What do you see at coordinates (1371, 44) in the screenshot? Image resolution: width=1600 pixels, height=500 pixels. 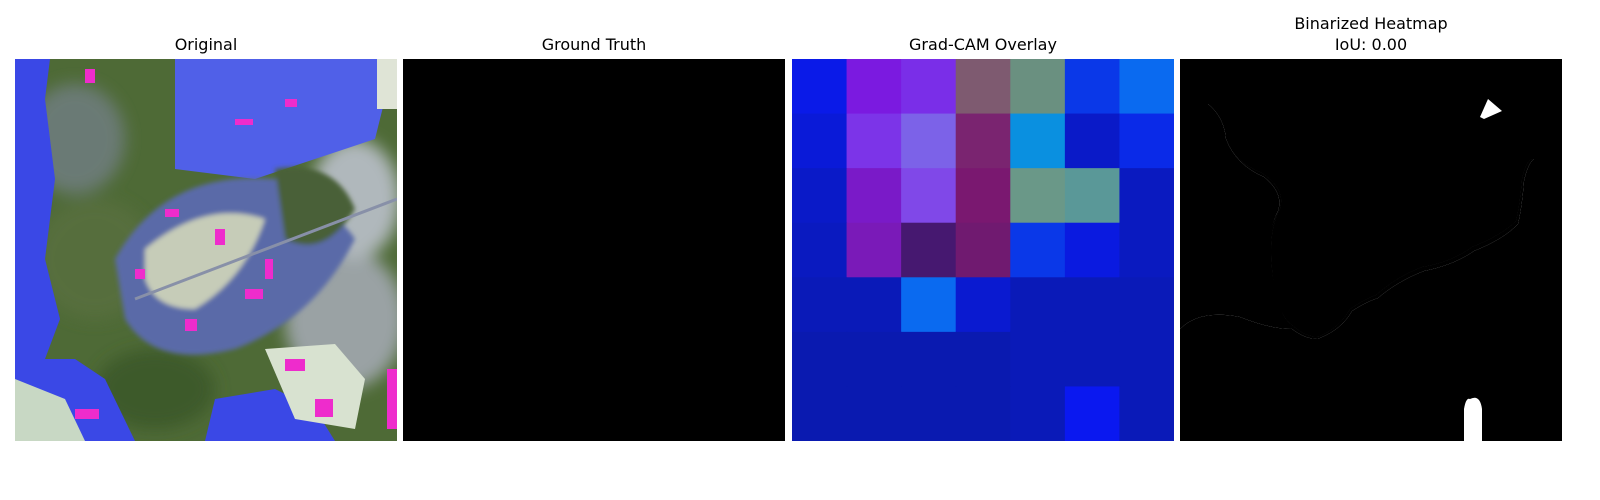 I see `panel-subtitle-iou: IoU: 0.00` at bounding box center [1371, 44].